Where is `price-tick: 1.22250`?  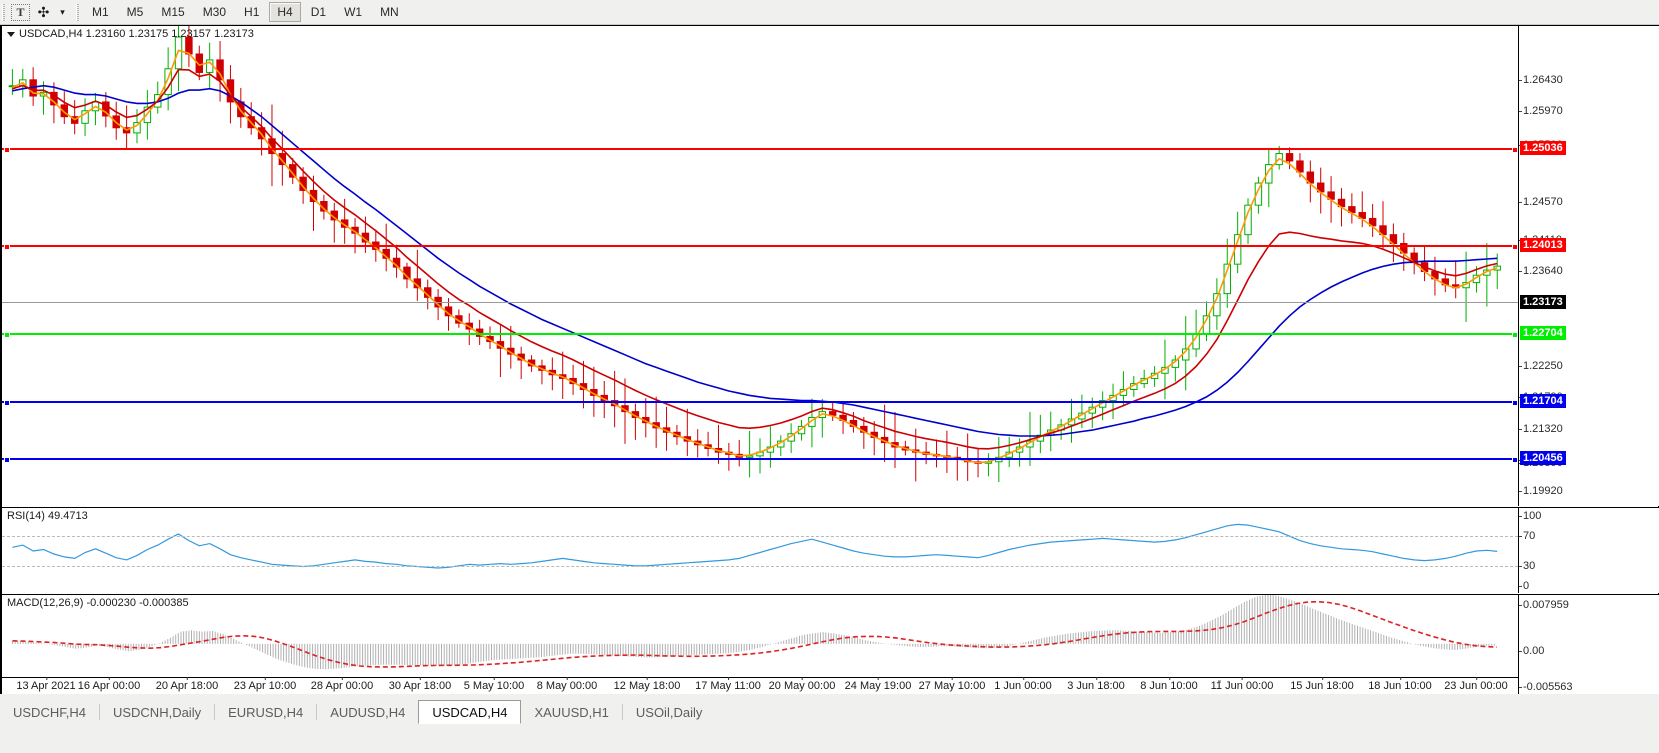
price-tick: 1.22250 is located at coordinates (1541, 366).